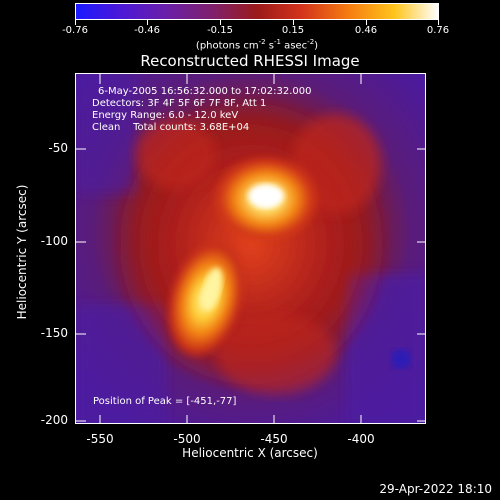 This screenshot has height=500, width=500. Describe the element at coordinates (187, 439) in the screenshot. I see `x-tick-label: -500` at that location.